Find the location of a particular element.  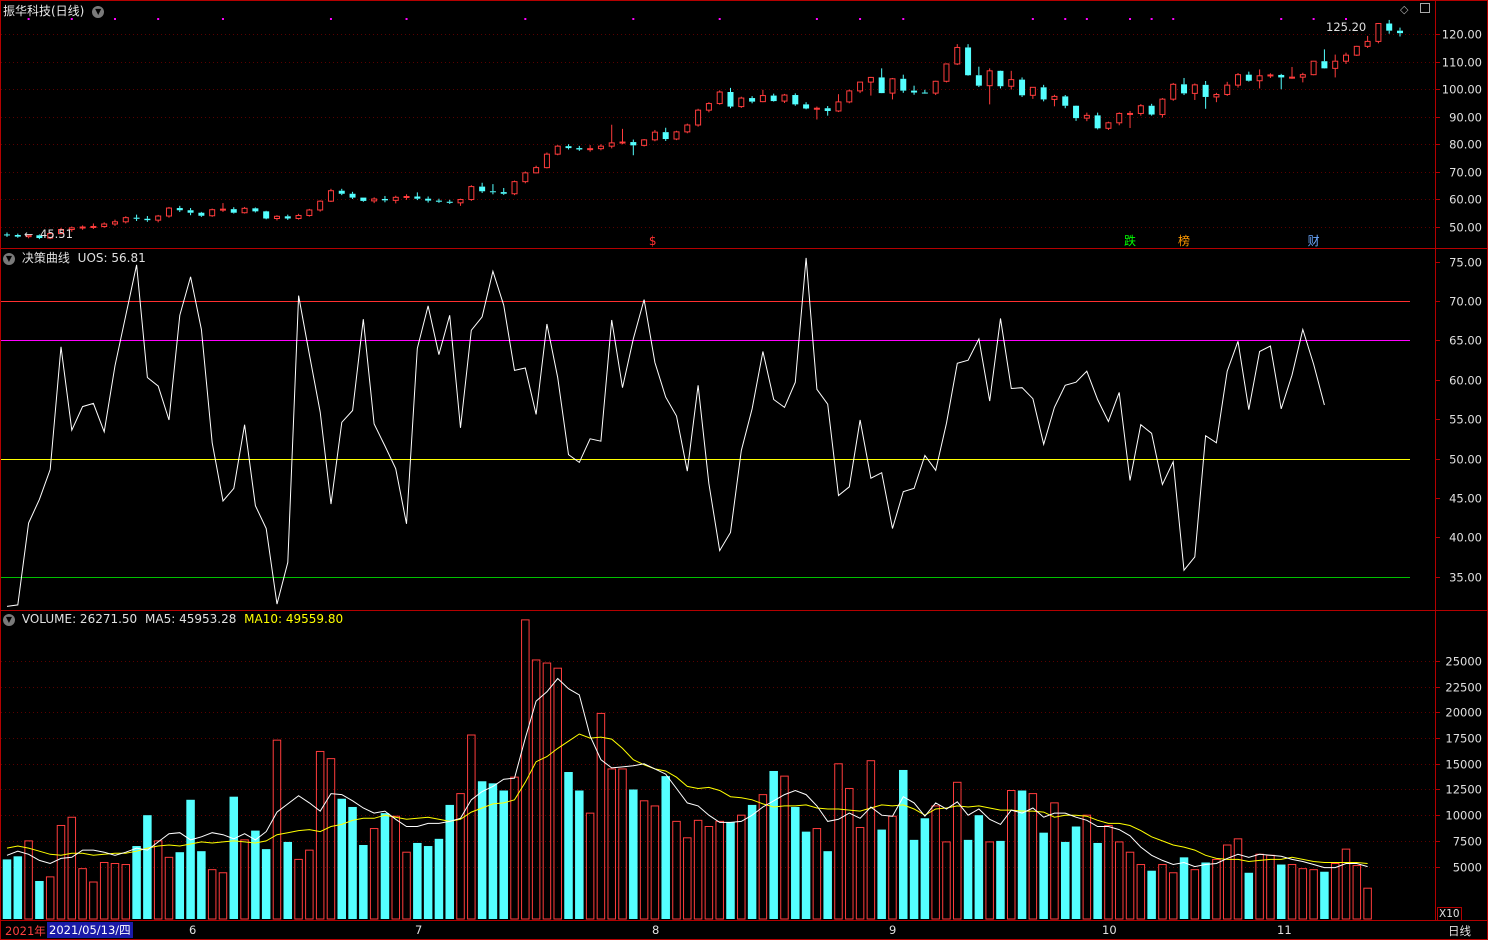

uos-tick-label: 70.00 is located at coordinates (1465, 302).